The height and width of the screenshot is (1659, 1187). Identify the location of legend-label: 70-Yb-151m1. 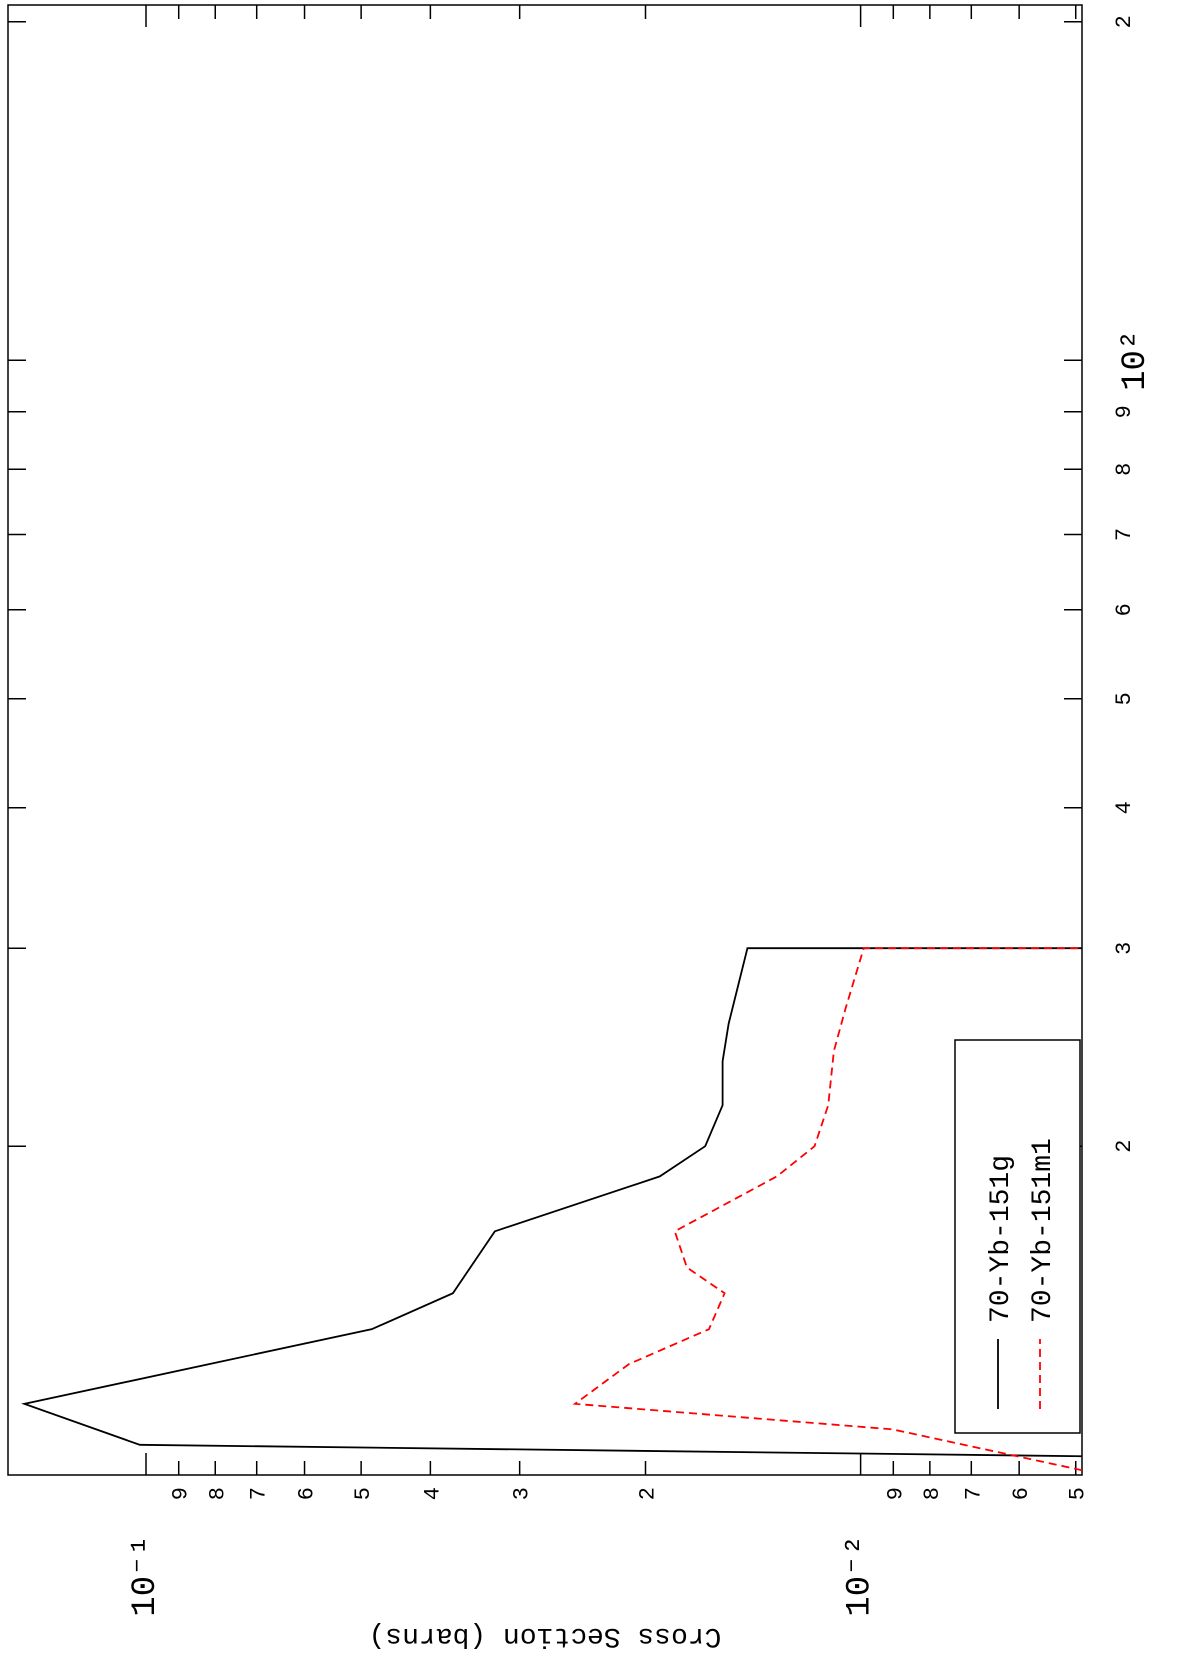
(1043, 1230).